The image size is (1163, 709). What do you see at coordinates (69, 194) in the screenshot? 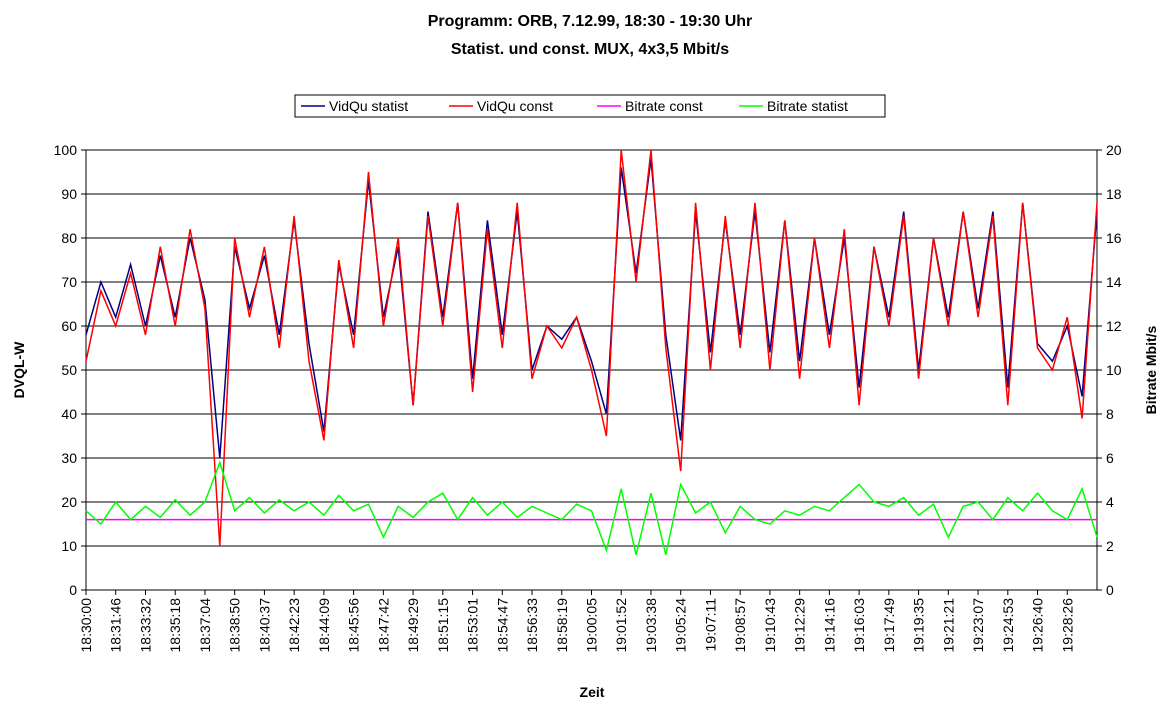
I see `y-tick-label: 90` at bounding box center [69, 194].